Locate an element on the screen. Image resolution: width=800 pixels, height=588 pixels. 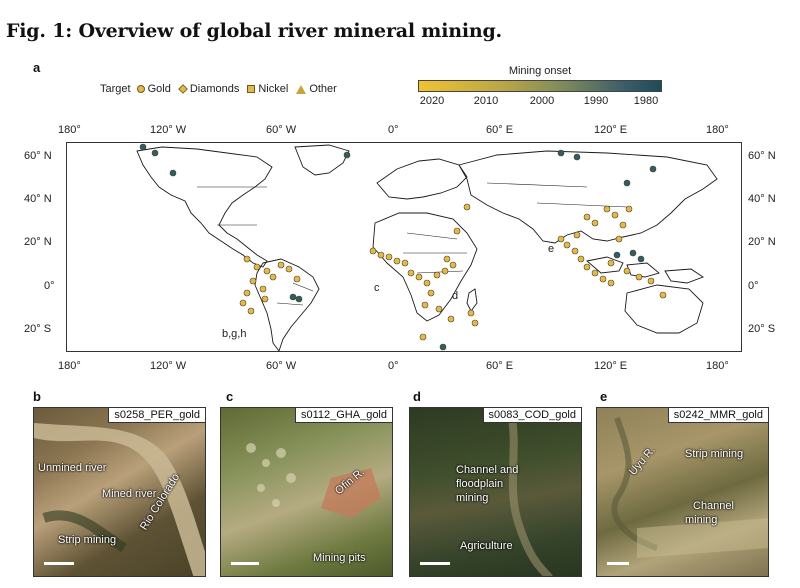
lon-label-bottom: 60° W is located at coordinates (281, 366).